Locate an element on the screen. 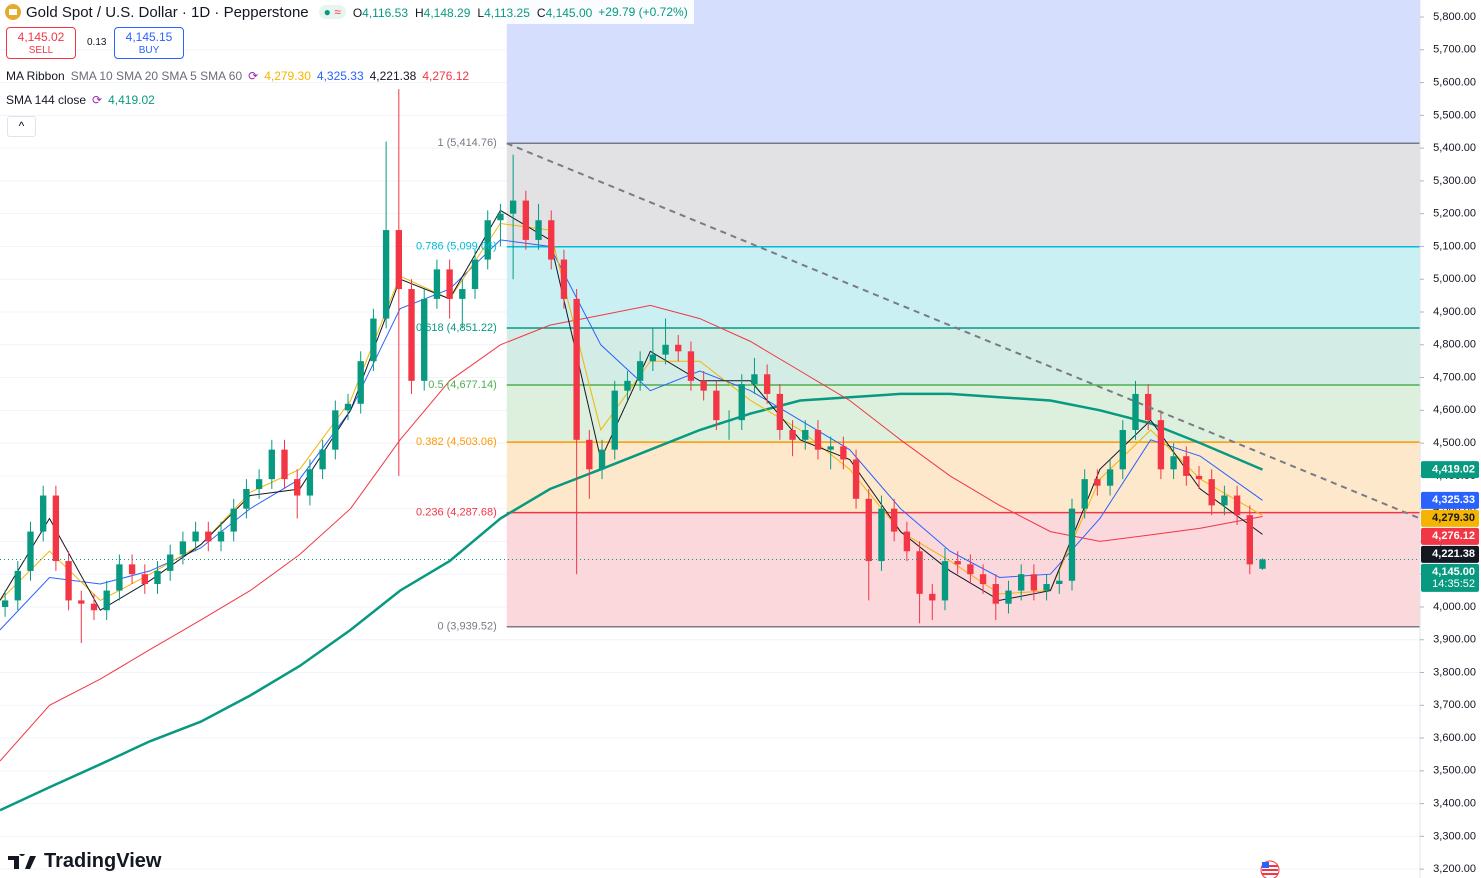  spread: 0.13 is located at coordinates (97, 42).